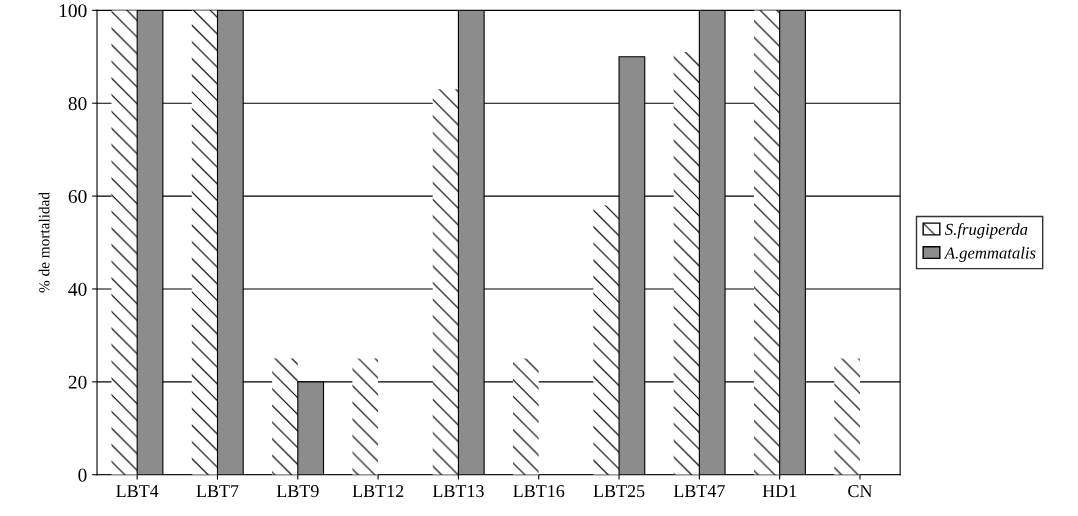  I want to click on x-tick-label: LBT9, so click(297, 491).